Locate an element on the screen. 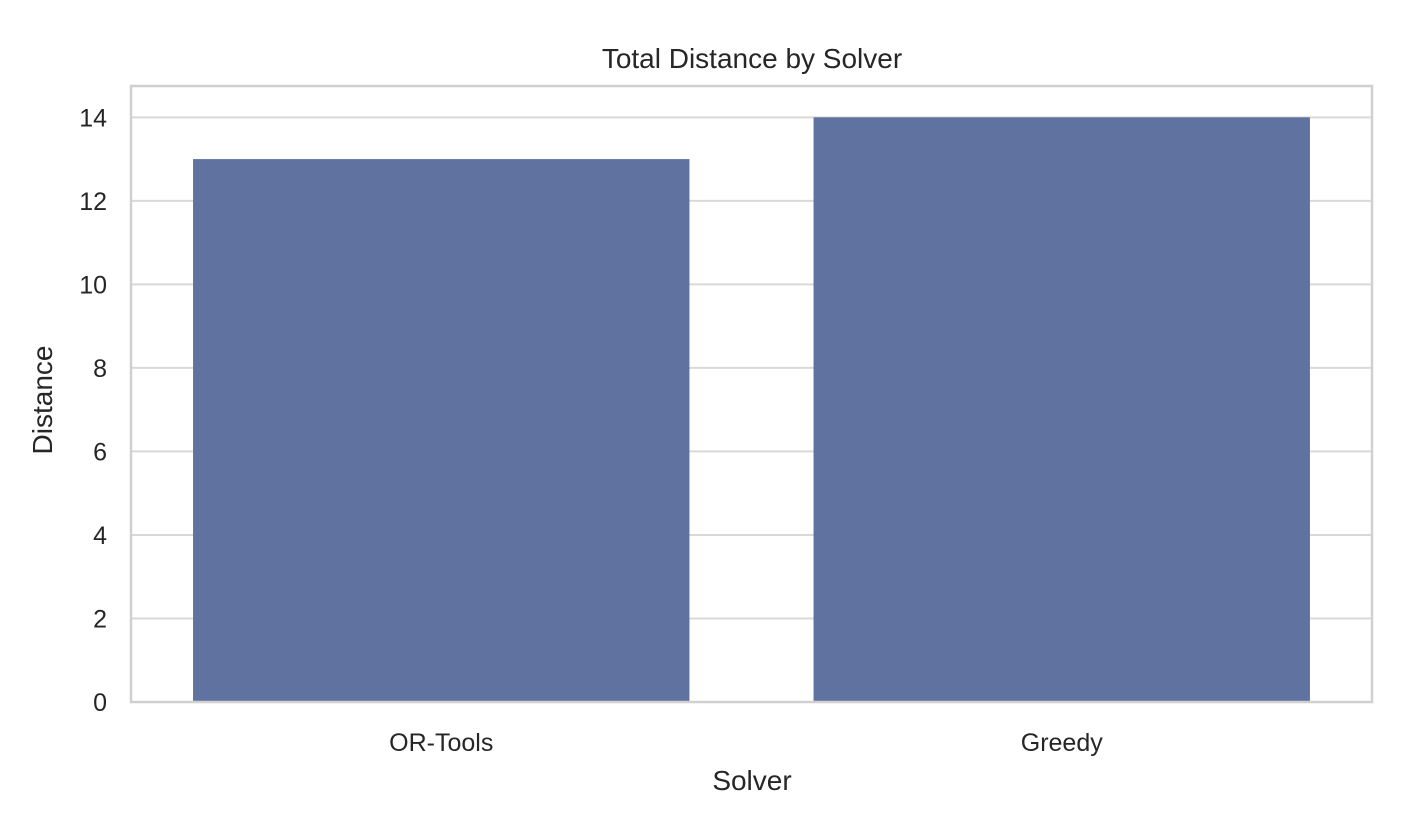 Image resolution: width=1422 pixels, height=822 pixels. x-tick-label: OR-Tools is located at coordinates (441, 743).